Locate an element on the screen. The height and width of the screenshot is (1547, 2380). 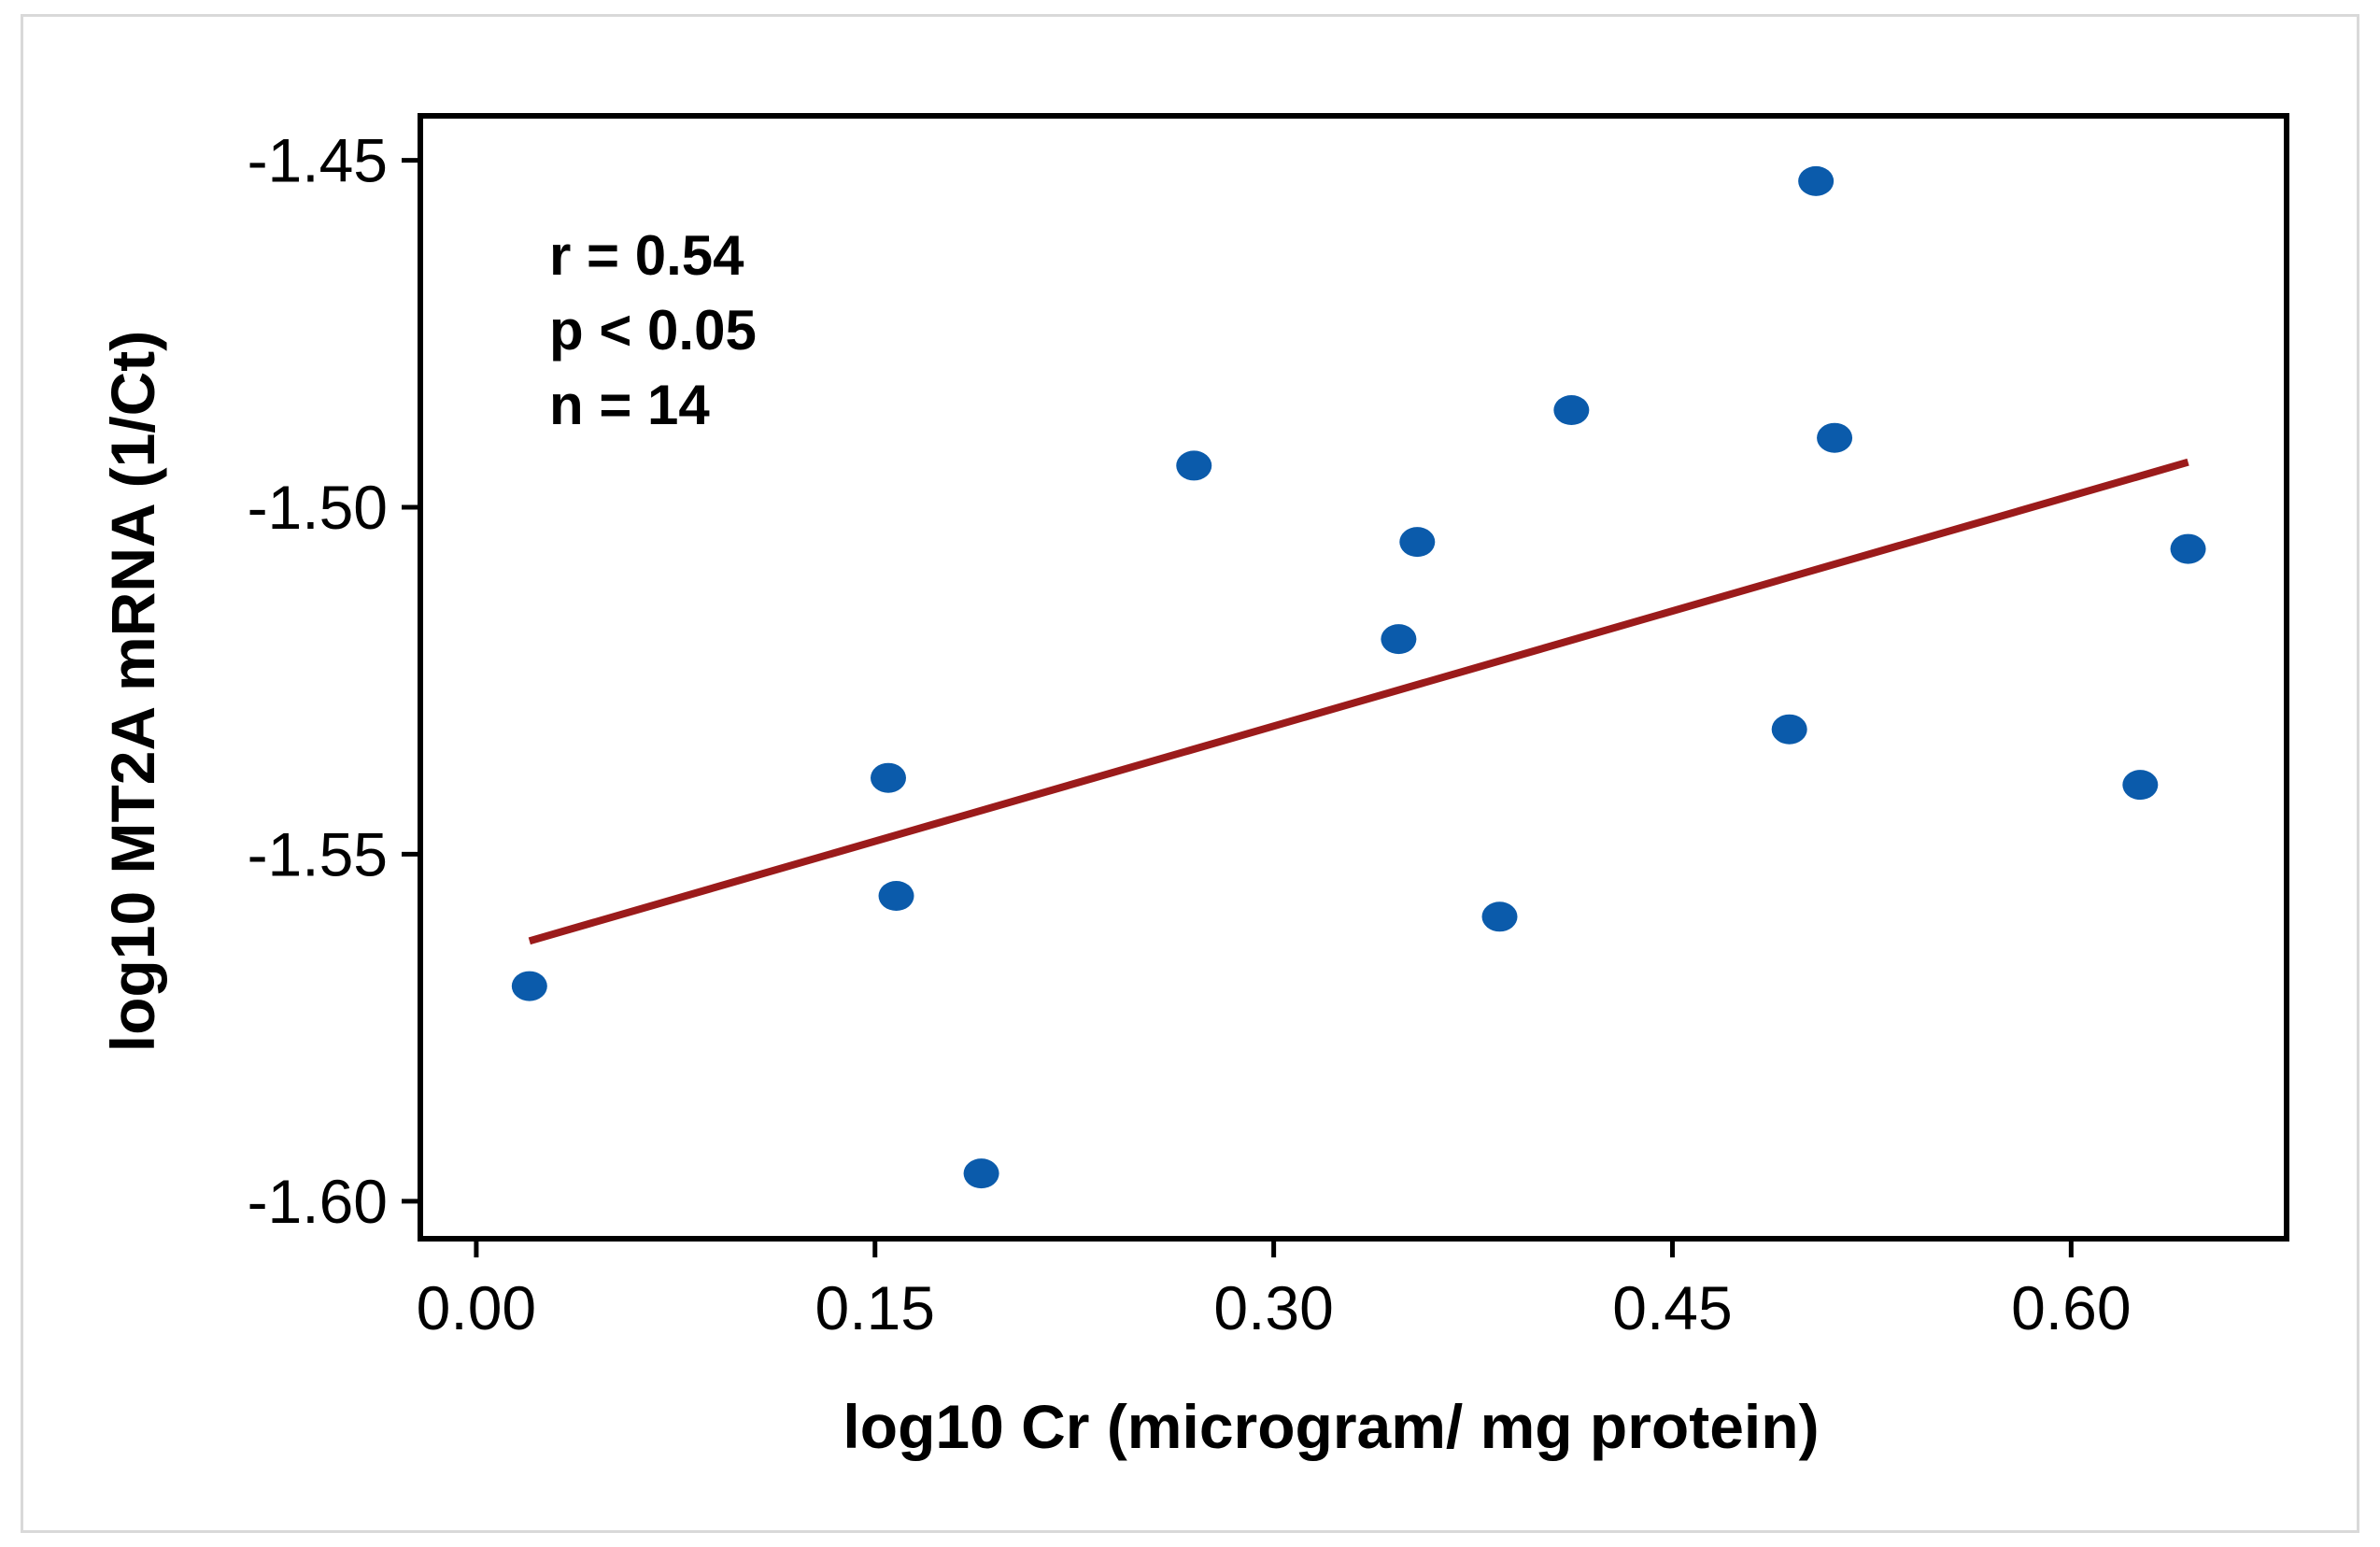
x-tick-label: 0.60 is located at coordinates (2071, 1307).